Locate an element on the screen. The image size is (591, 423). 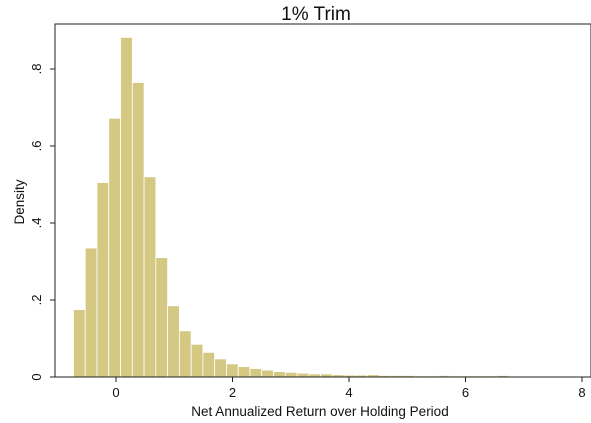
x-tick-label: 2 is located at coordinates (232, 392).